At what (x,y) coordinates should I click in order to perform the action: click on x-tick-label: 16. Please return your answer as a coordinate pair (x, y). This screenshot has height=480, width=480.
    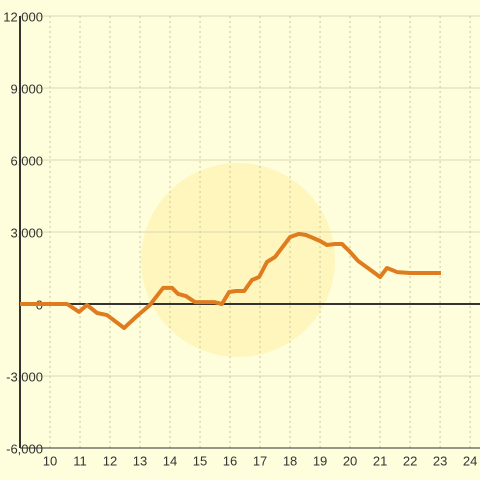
    Looking at the image, I should click on (230, 460).